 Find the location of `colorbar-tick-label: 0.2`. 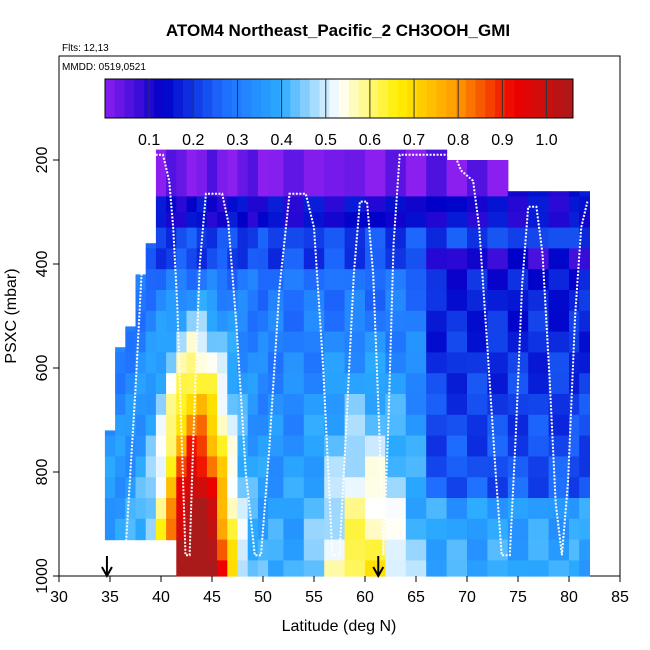

colorbar-tick-label: 0.2 is located at coordinates (193, 140).